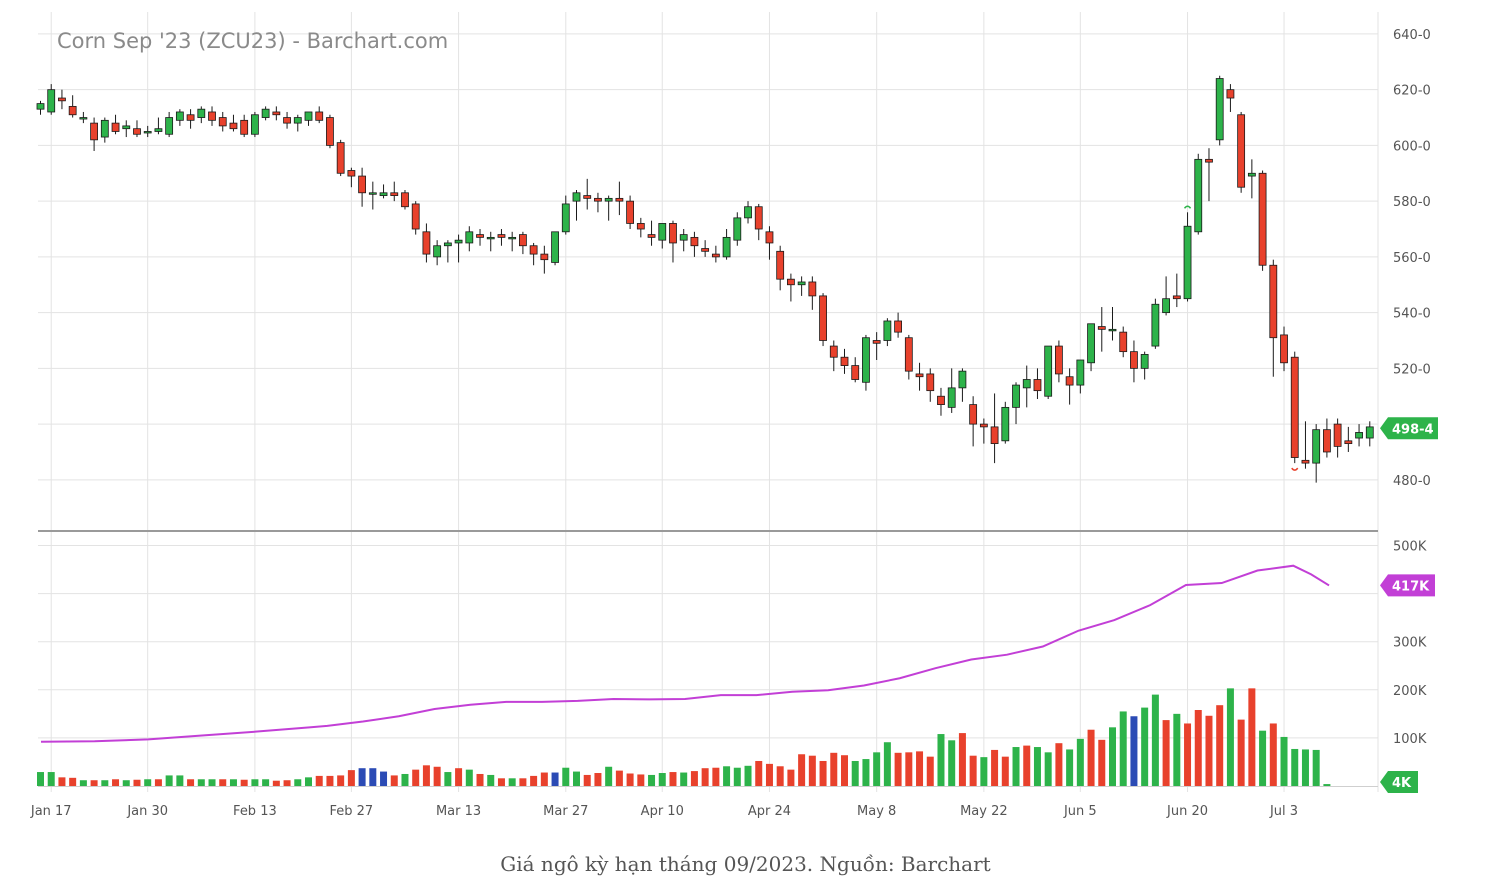 This screenshot has height=887, width=1491. I want to click on volume-bars, so click(684, 737).